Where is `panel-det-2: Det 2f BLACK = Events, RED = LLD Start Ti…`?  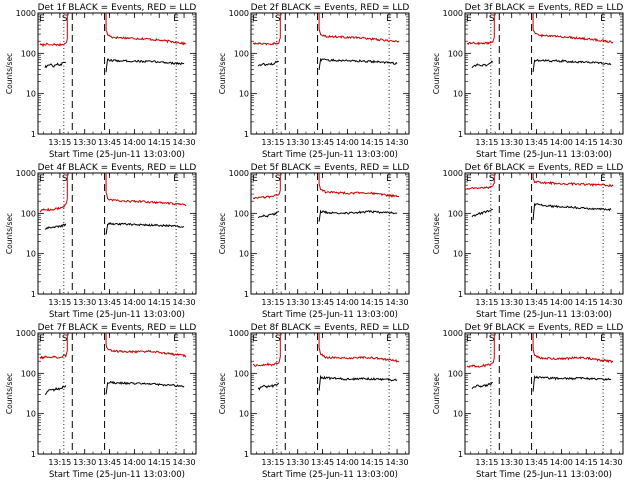
panel-det-2: Det 2f BLACK = Events, RED = LLD Start Ti… is located at coordinates (314, 81).